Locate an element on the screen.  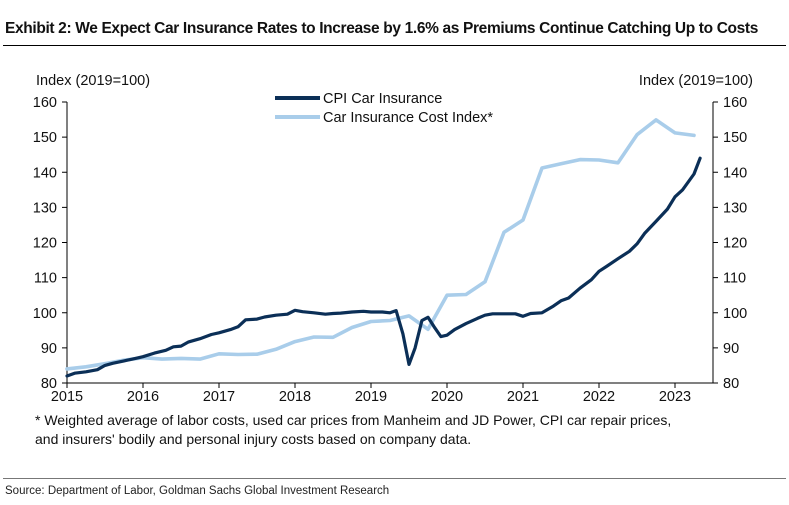
y-tick-label-right: 130 is located at coordinates (735, 208).